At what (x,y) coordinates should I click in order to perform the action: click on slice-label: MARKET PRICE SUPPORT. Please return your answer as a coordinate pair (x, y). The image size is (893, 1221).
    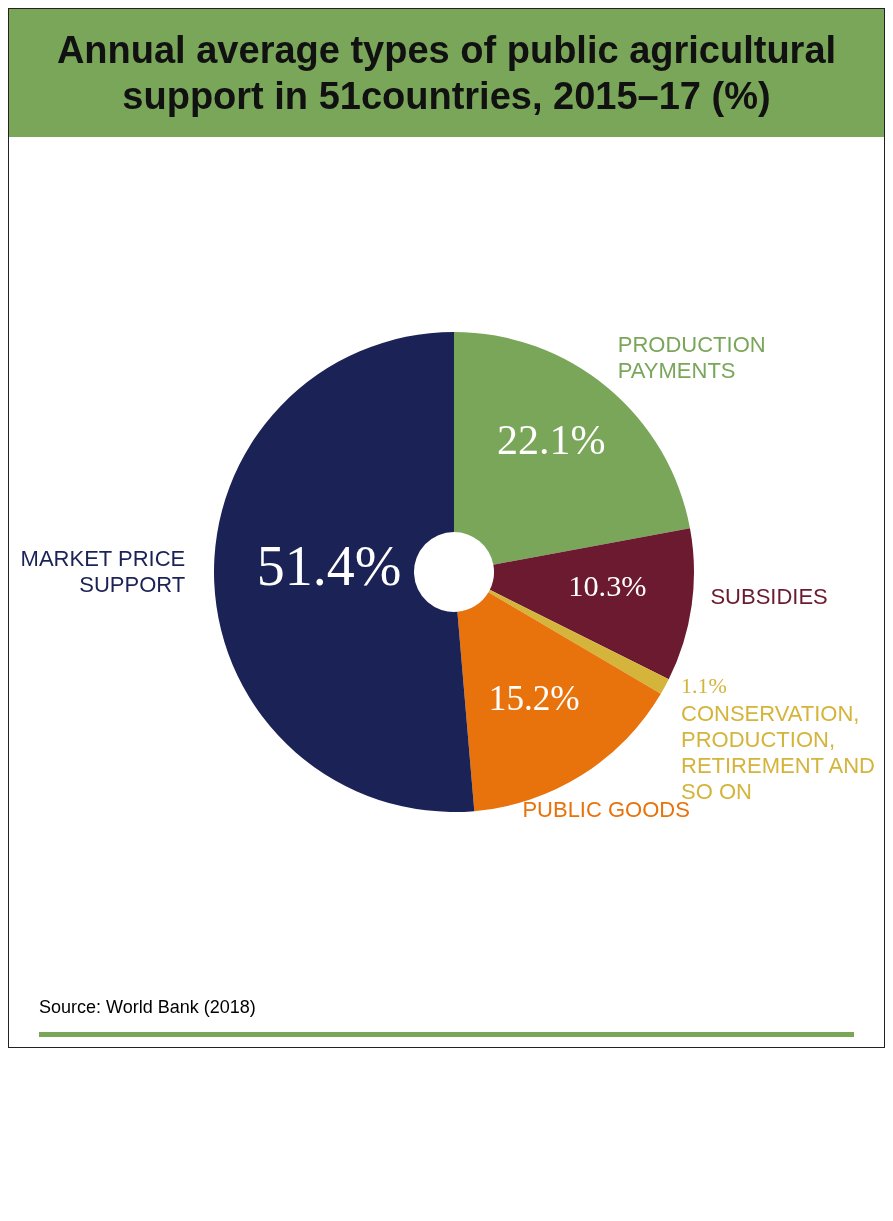
    Looking at the image, I should click on (103, 572).